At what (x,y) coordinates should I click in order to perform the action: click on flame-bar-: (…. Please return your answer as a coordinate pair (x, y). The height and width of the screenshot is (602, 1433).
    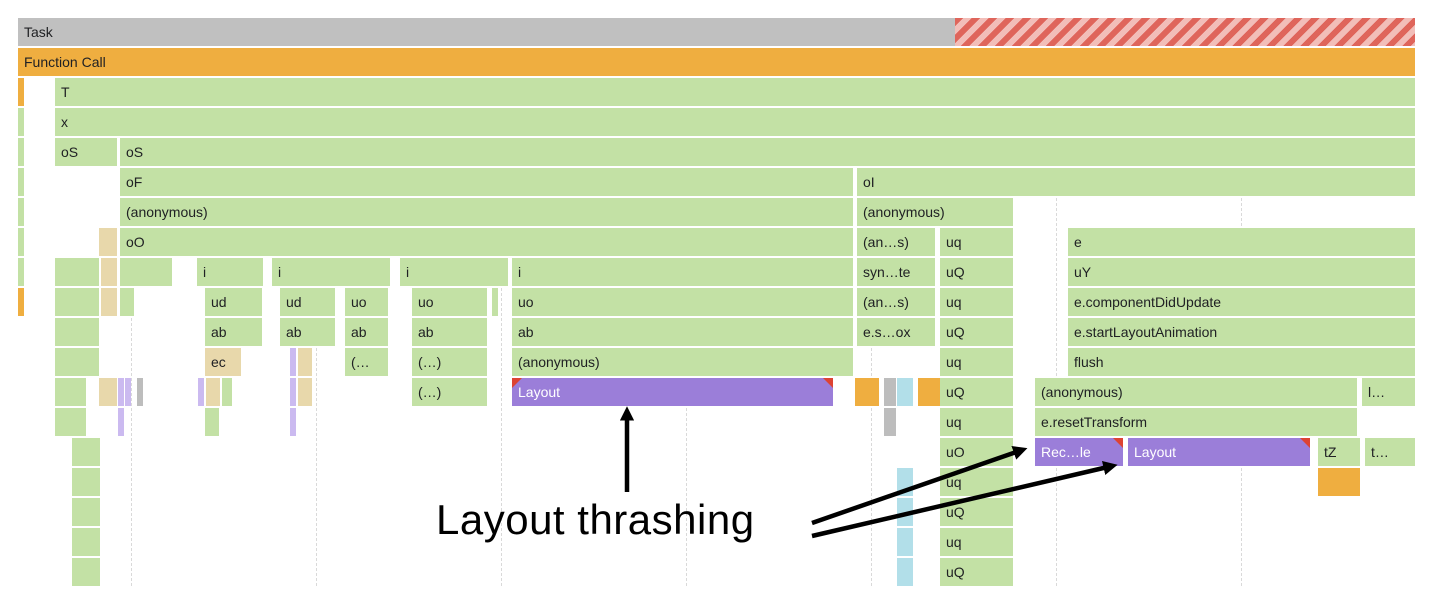
    Looking at the image, I should click on (366, 362).